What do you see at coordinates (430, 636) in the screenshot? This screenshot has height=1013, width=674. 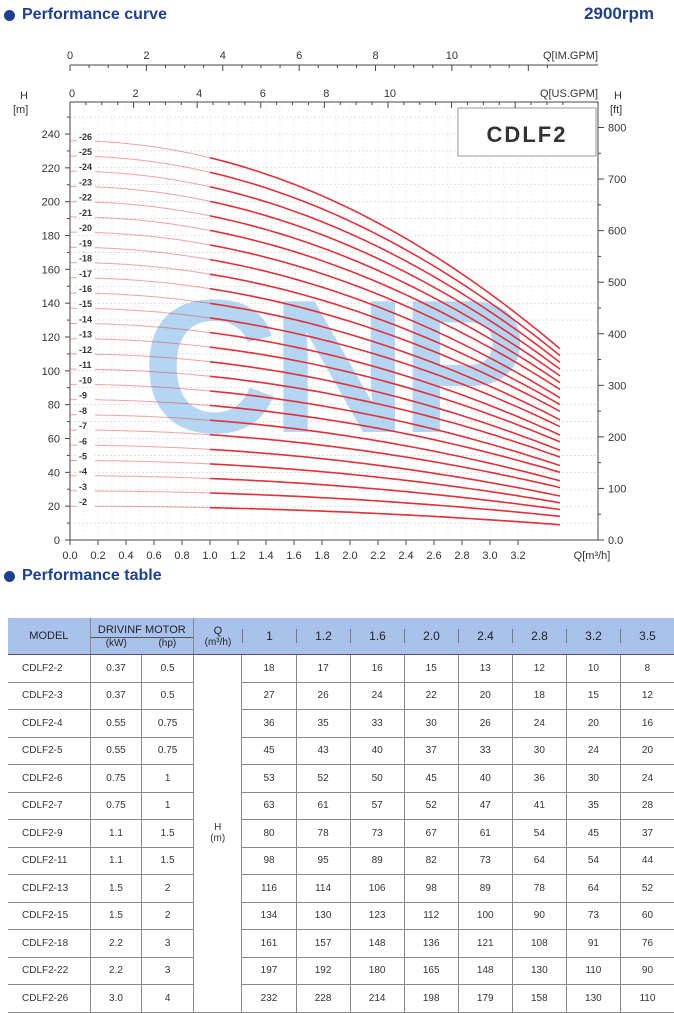 I see `q-value-header: 2.0` at bounding box center [430, 636].